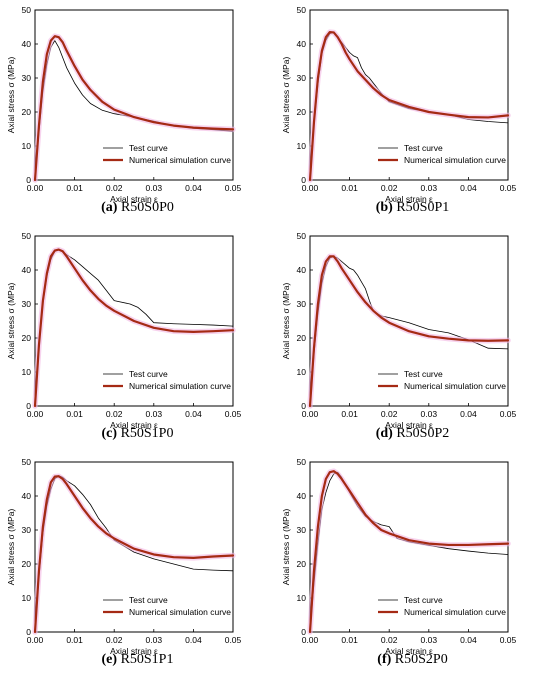 This screenshot has width=550, height=678. Describe the element at coordinates (419, 659) in the screenshot. I see `panel-title: R50S2P0` at that location.